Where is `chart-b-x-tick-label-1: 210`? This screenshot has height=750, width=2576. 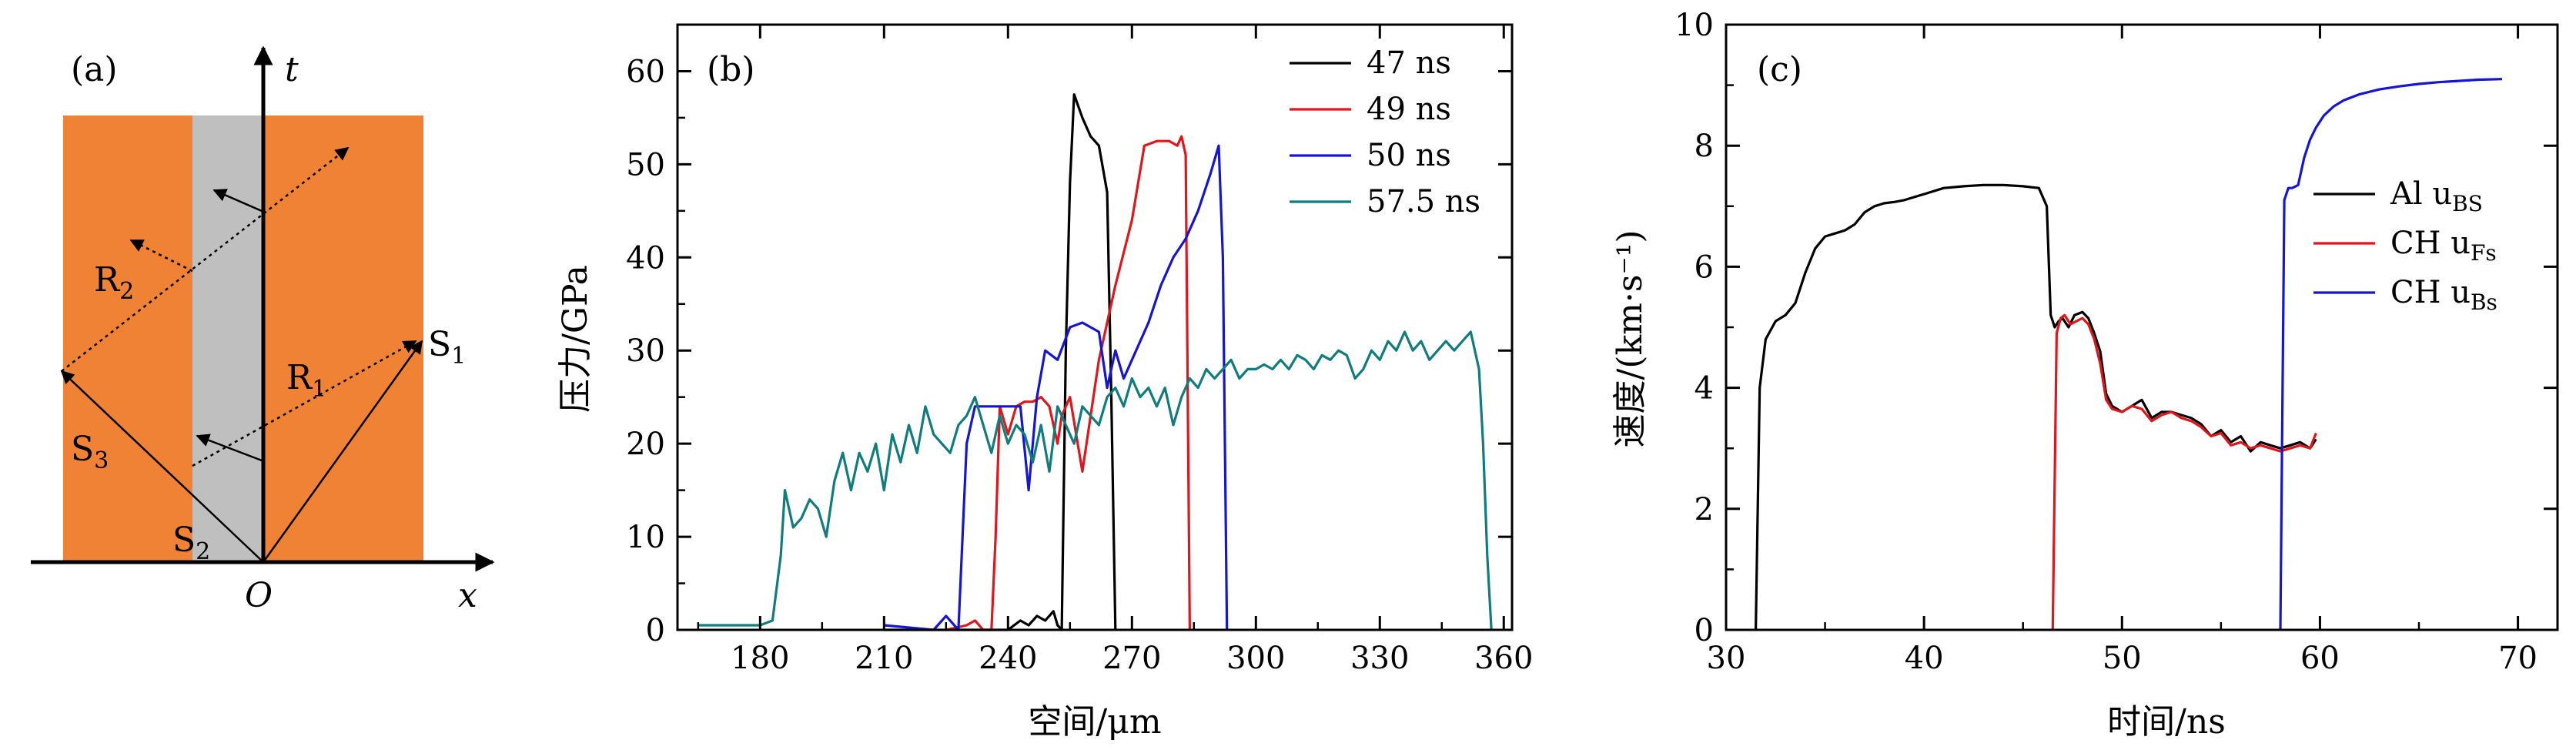 chart-b-x-tick-label-1: 210 is located at coordinates (884, 658).